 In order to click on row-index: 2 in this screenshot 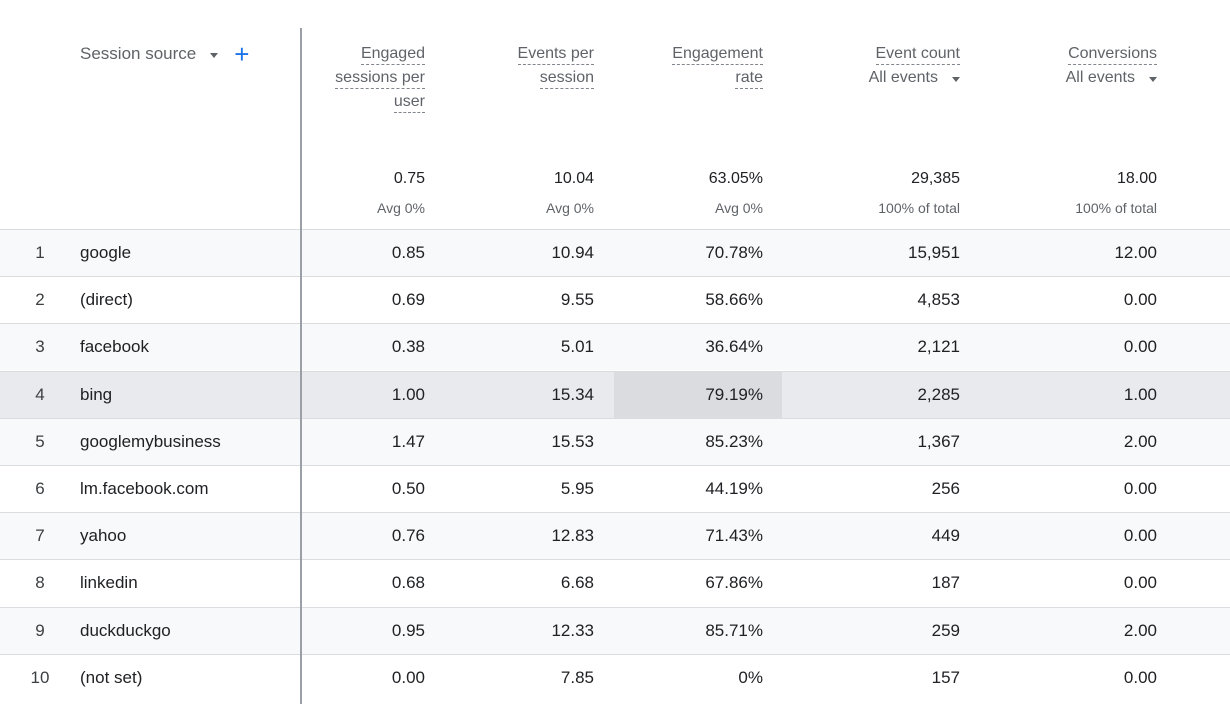, I will do `click(40, 300)`.